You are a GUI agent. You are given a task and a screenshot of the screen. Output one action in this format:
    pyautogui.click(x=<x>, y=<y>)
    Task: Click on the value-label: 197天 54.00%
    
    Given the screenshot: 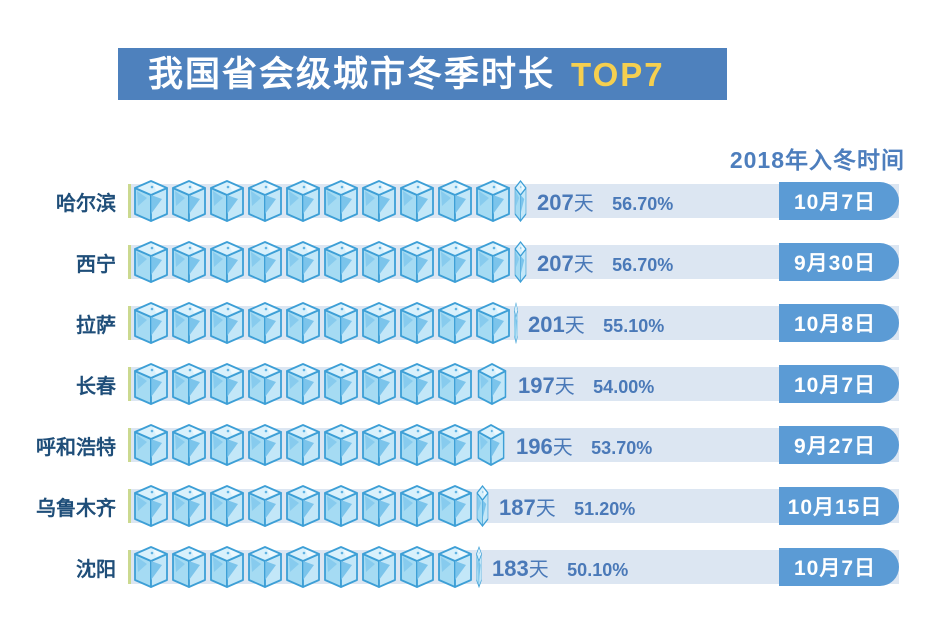 What is the action you would take?
    pyautogui.click(x=586, y=384)
    